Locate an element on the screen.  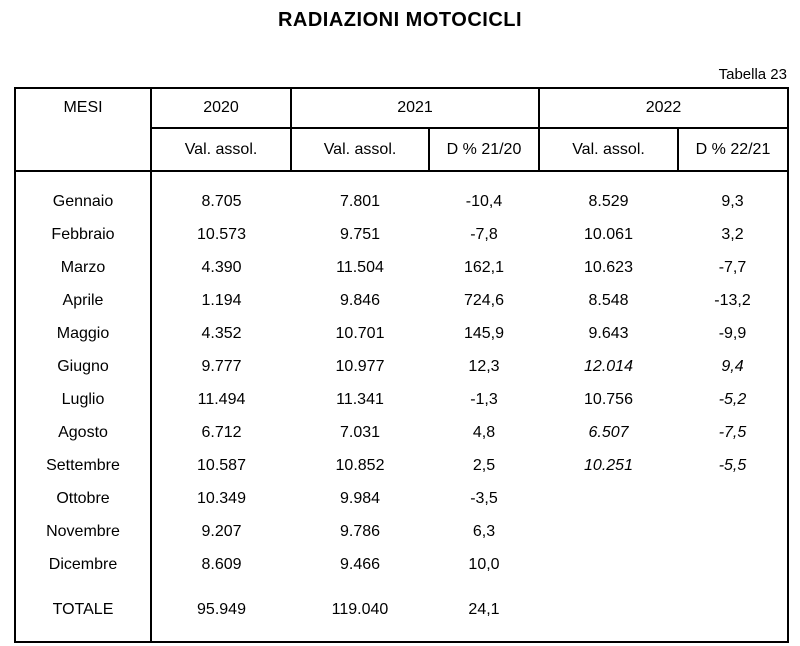
cell-2020-val: 1.194 is located at coordinates (221, 300).